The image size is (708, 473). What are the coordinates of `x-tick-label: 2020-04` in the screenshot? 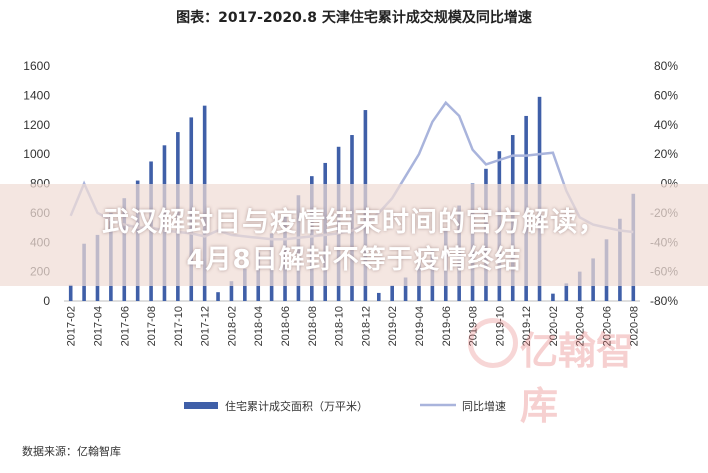 It's located at (581, 326).